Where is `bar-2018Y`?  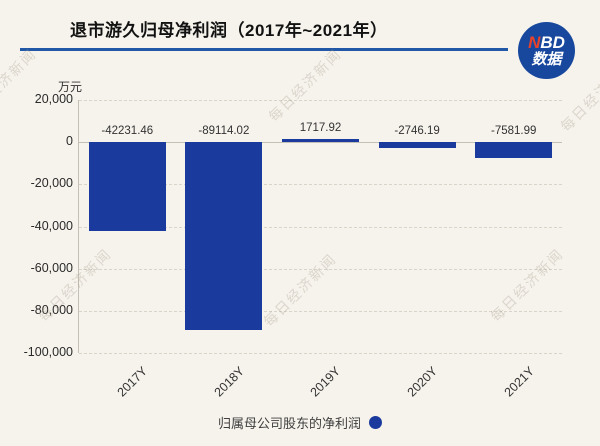
bar-2018Y is located at coordinates (224, 236).